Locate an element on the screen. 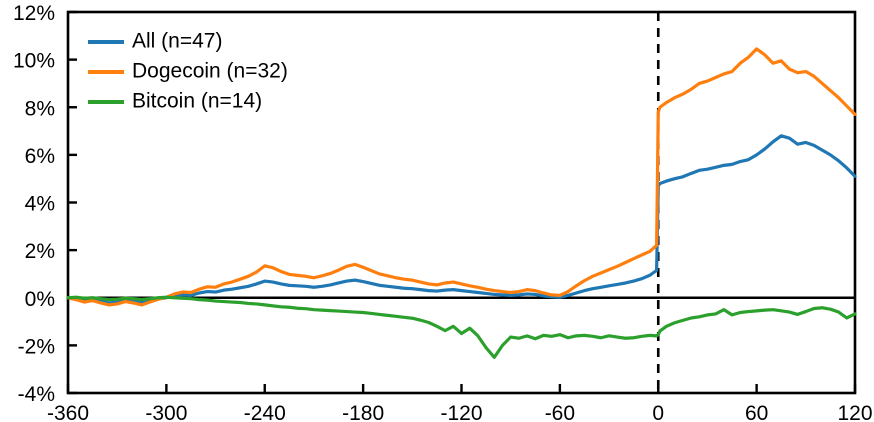 This screenshot has height=422, width=874. legend-label-0: All (n=47) is located at coordinates (177, 41).